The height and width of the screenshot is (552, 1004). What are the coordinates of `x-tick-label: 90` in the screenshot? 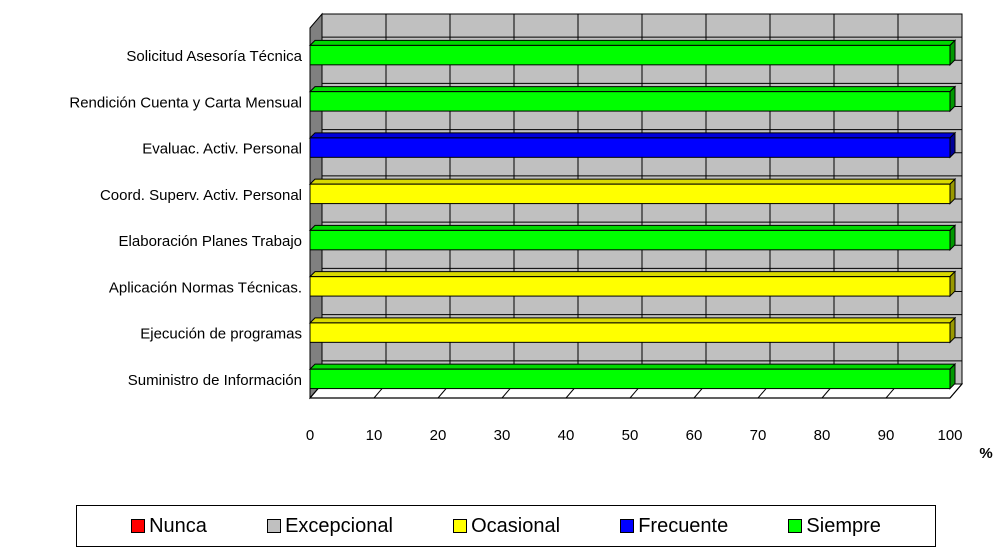 It's located at (886, 435).